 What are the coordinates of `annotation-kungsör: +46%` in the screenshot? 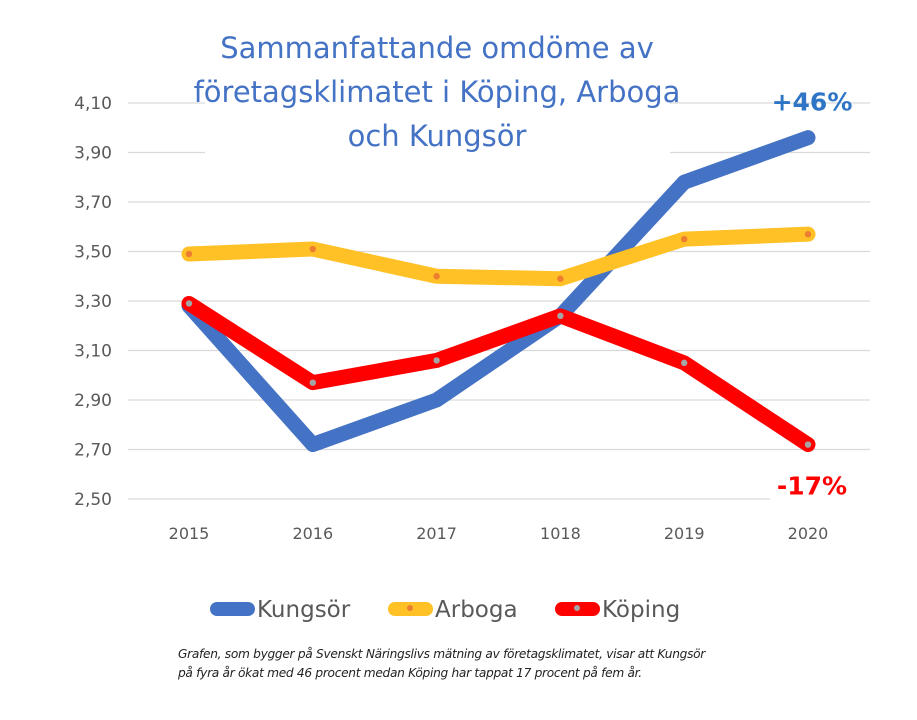 It's located at (812, 102).